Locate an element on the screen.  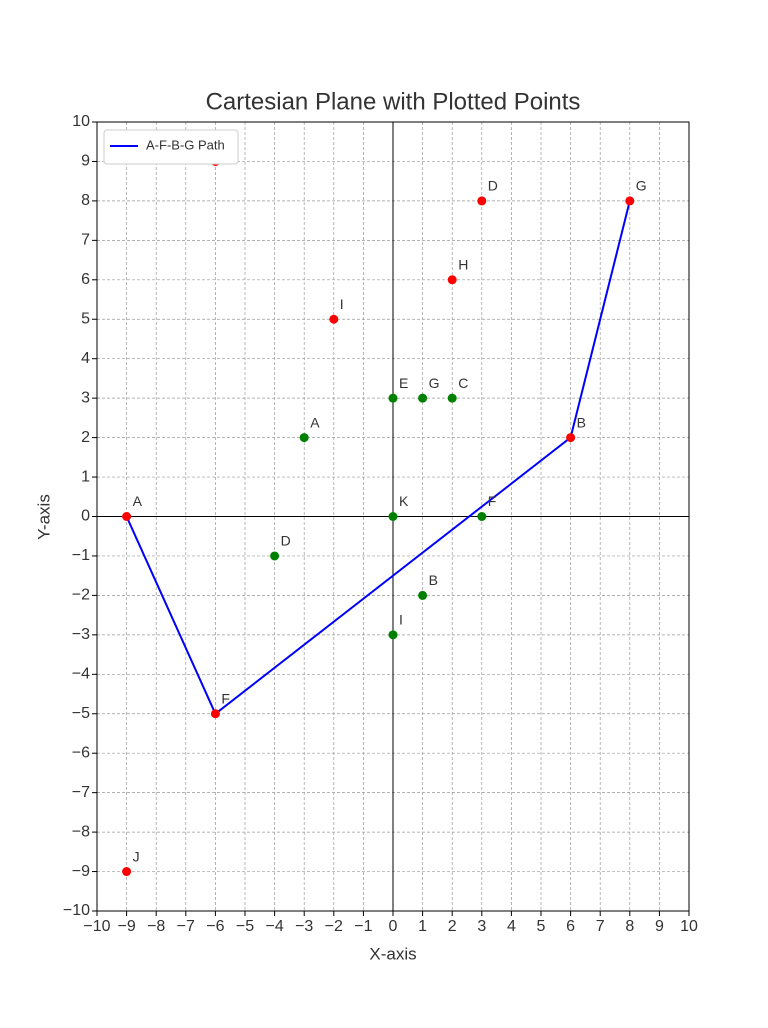
x-tick-label: −10 is located at coordinates (96, 926).